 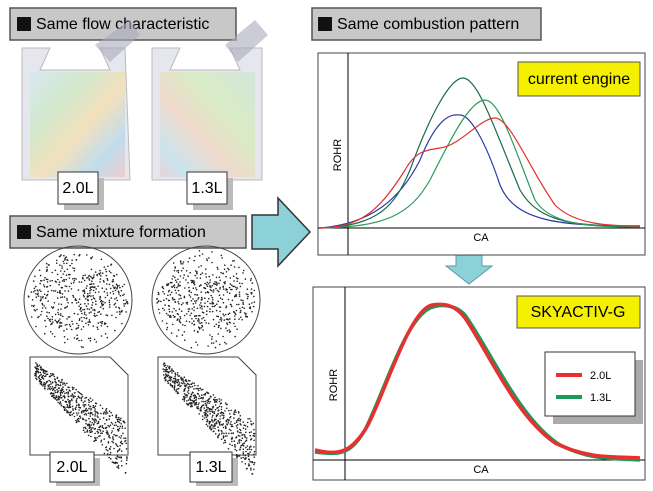 I want to click on y-label: ROHR, so click(x=338, y=155).